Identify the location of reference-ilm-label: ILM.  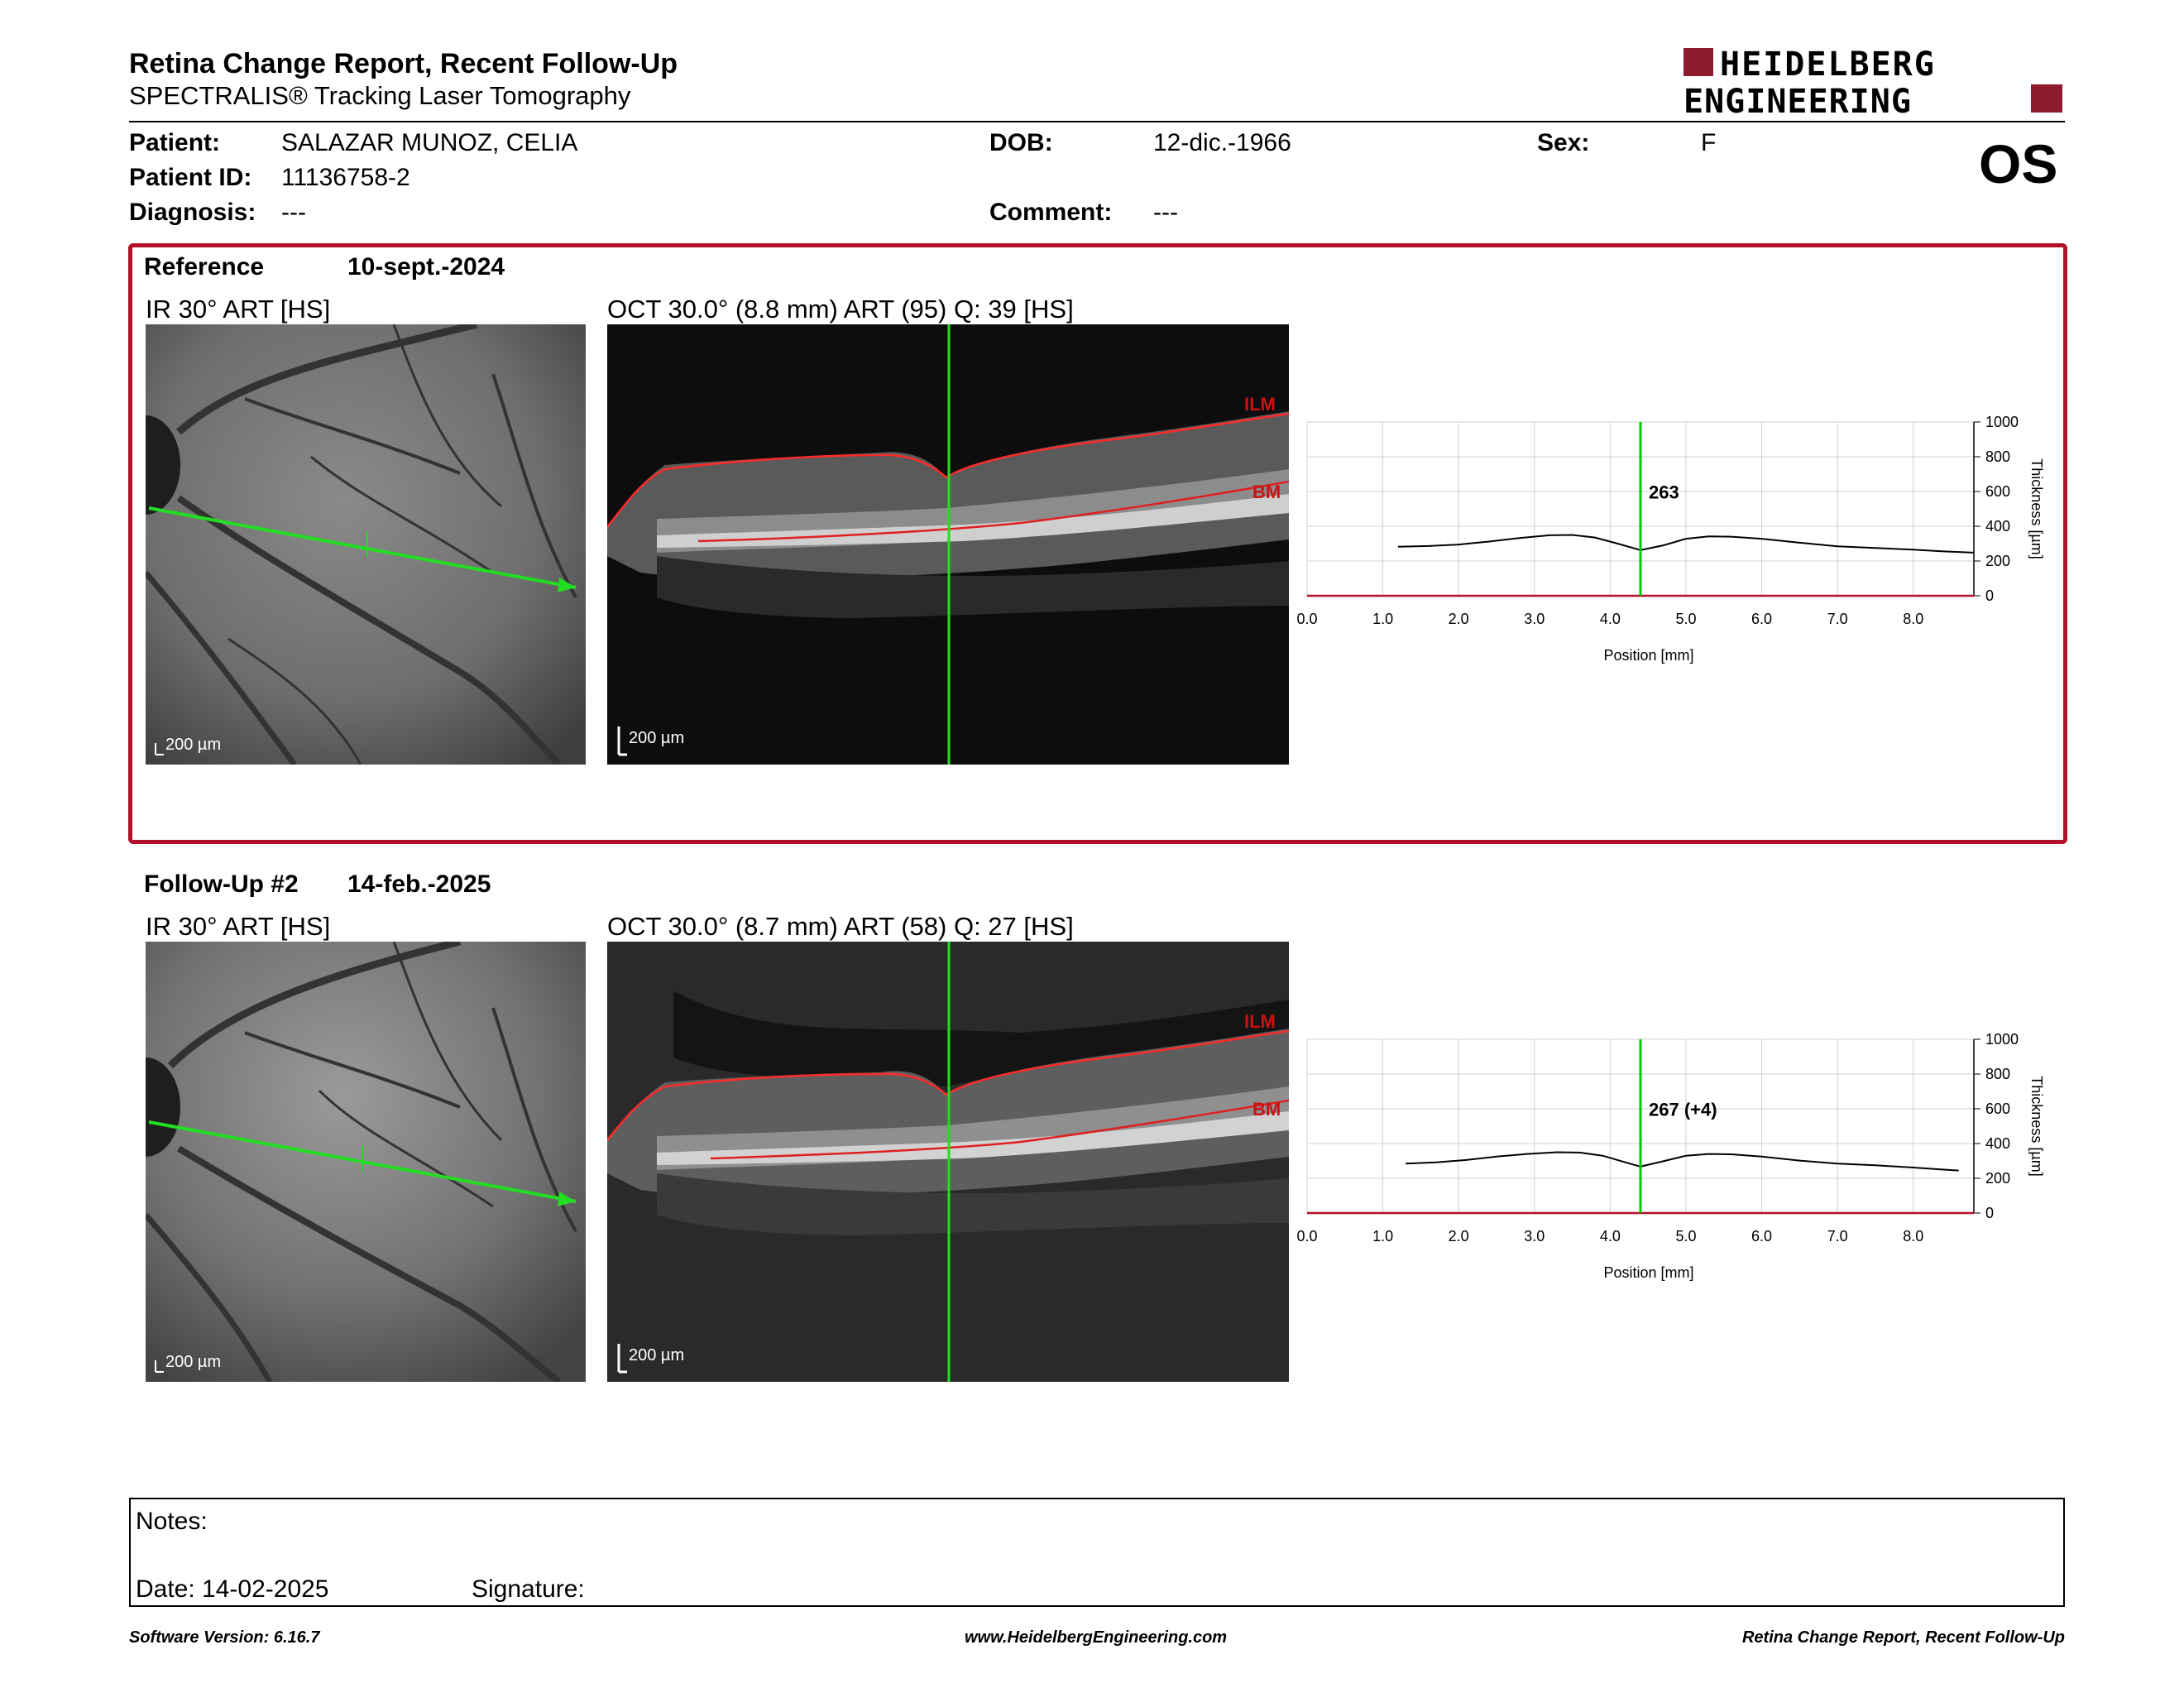
(1260, 404).